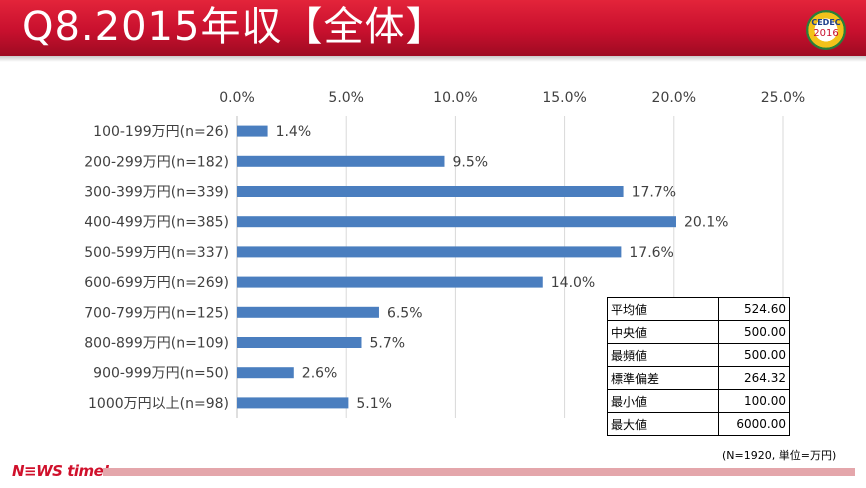 The image size is (866, 488). I want to click on stats-label: 最小値, so click(663, 401).